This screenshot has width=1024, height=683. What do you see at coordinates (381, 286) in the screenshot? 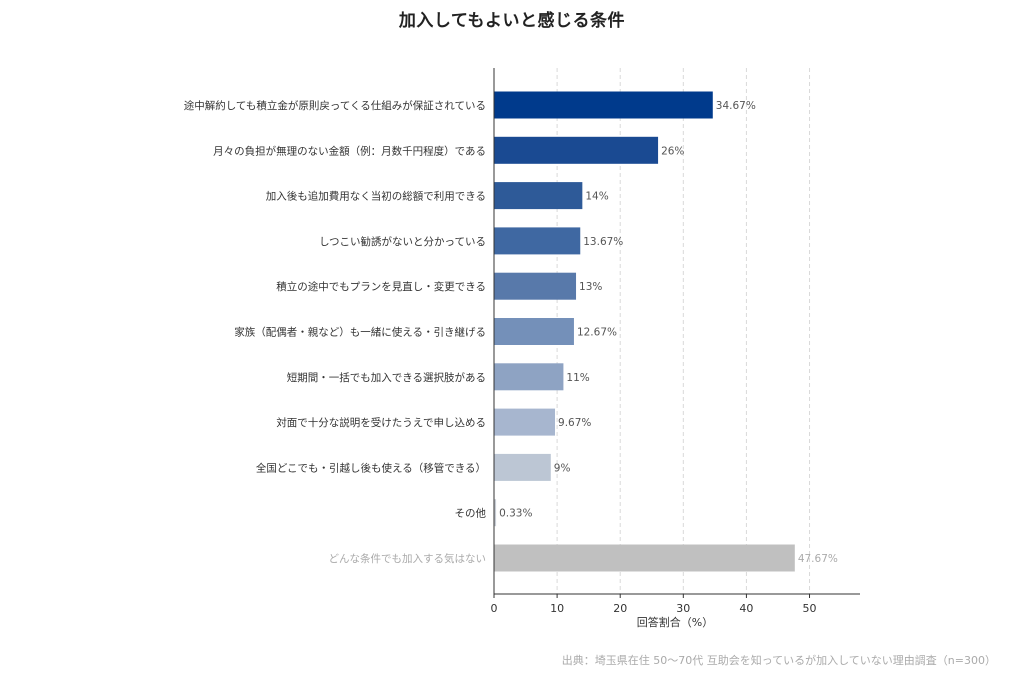
I see `category-label: 積立の途中でもプランを見直し・変更できる` at bounding box center [381, 286].